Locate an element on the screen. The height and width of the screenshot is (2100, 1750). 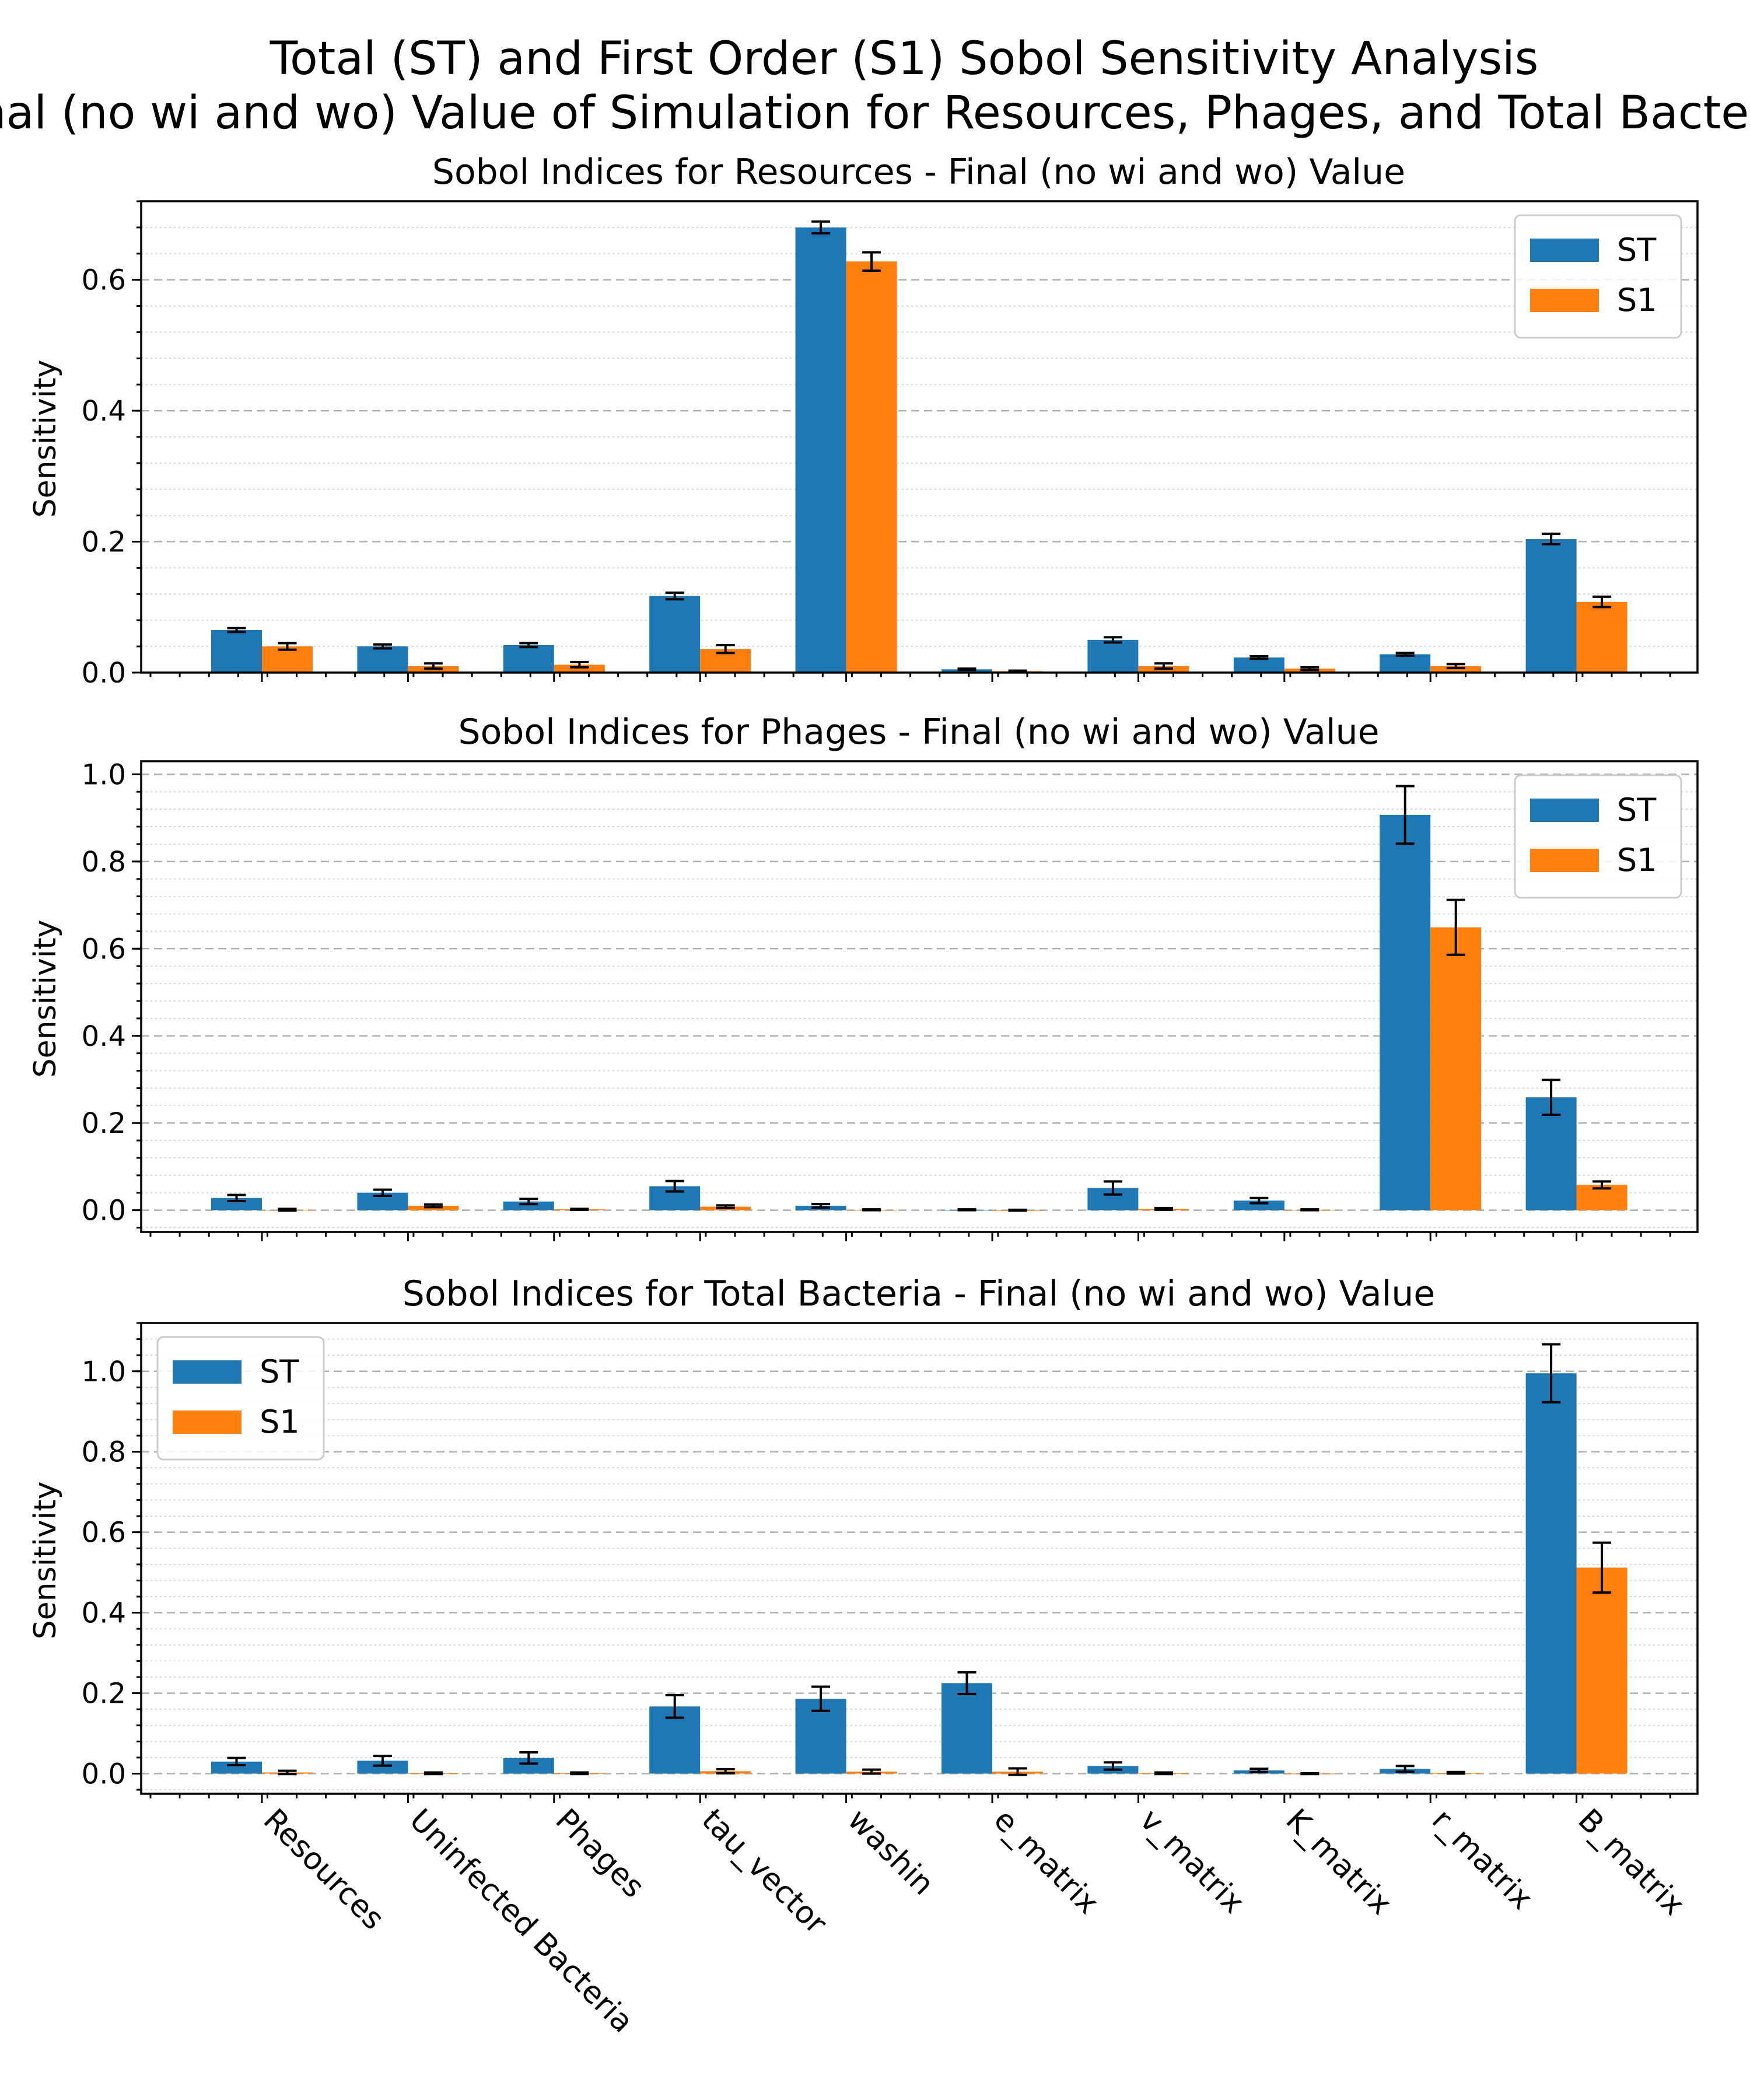
x-tick-label: e_matrix is located at coordinates (1046, 1862).